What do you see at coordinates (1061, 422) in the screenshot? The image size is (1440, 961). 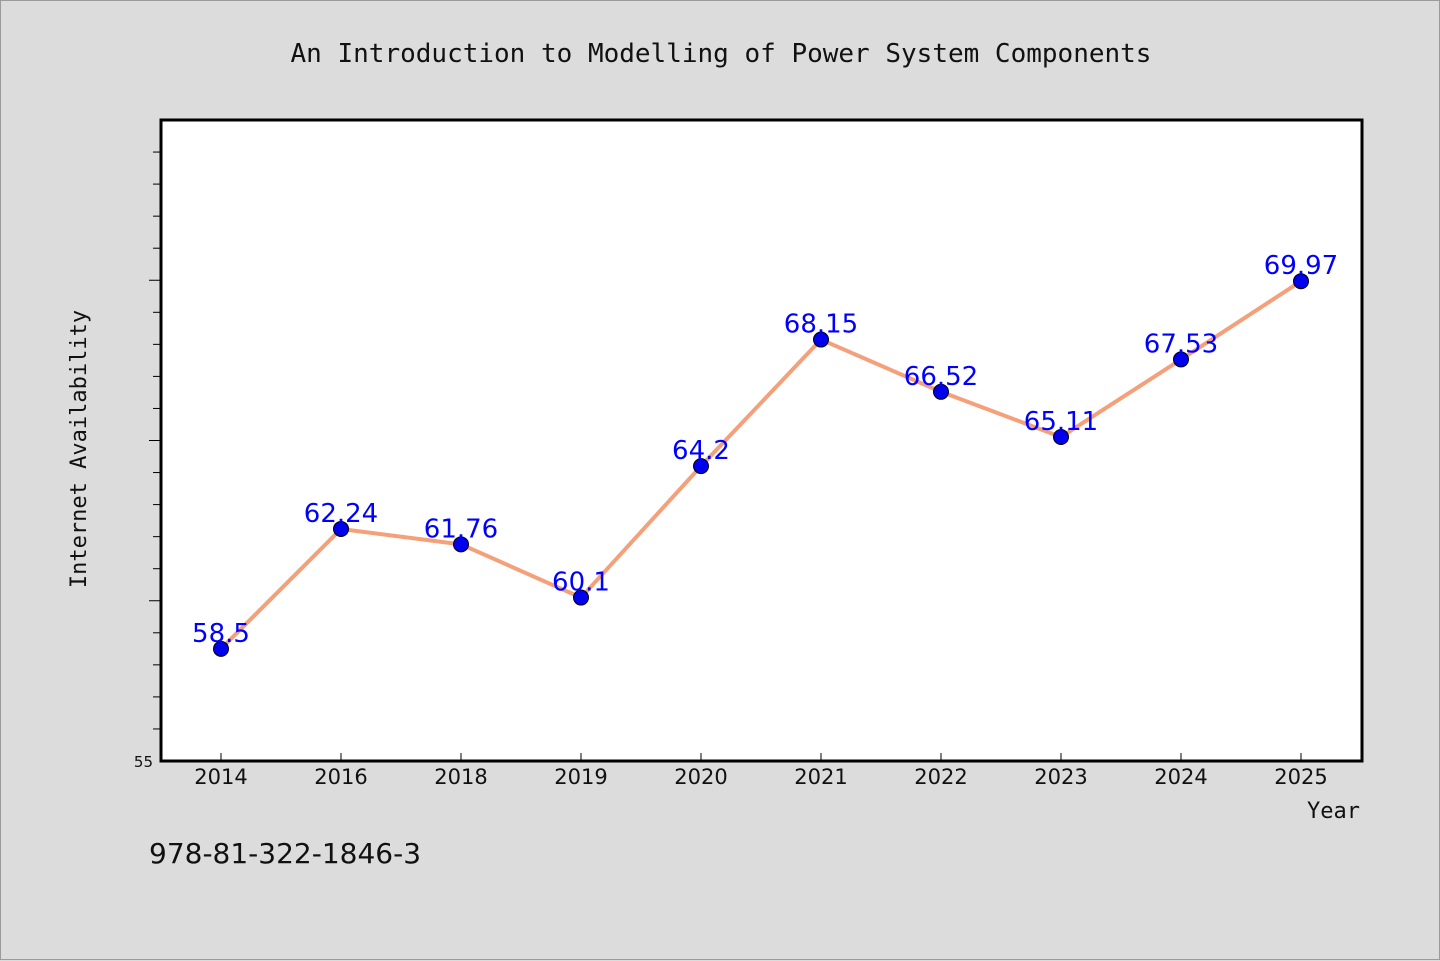 I see `data-label: 65.11` at bounding box center [1061, 422].